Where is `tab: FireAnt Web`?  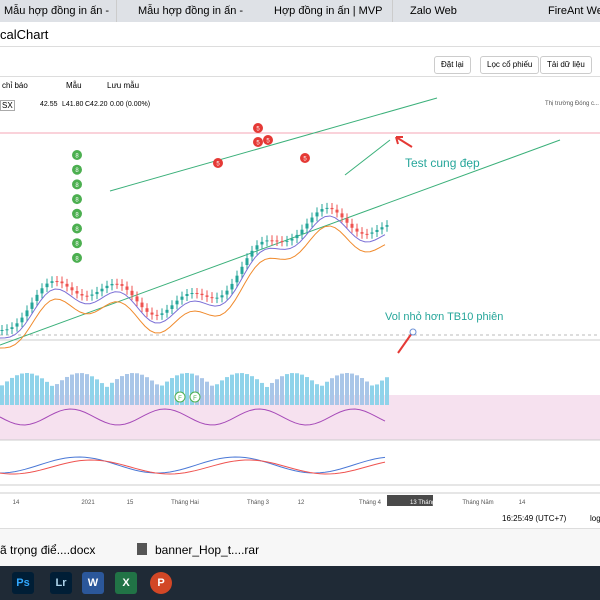 tab: FireAnt Web is located at coordinates (565, 11).